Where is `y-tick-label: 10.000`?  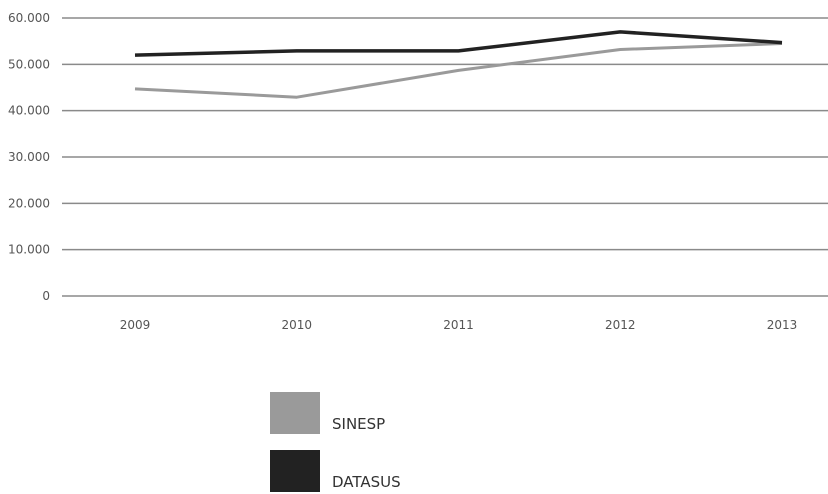
y-tick-label: 10.000 is located at coordinates (29, 250).